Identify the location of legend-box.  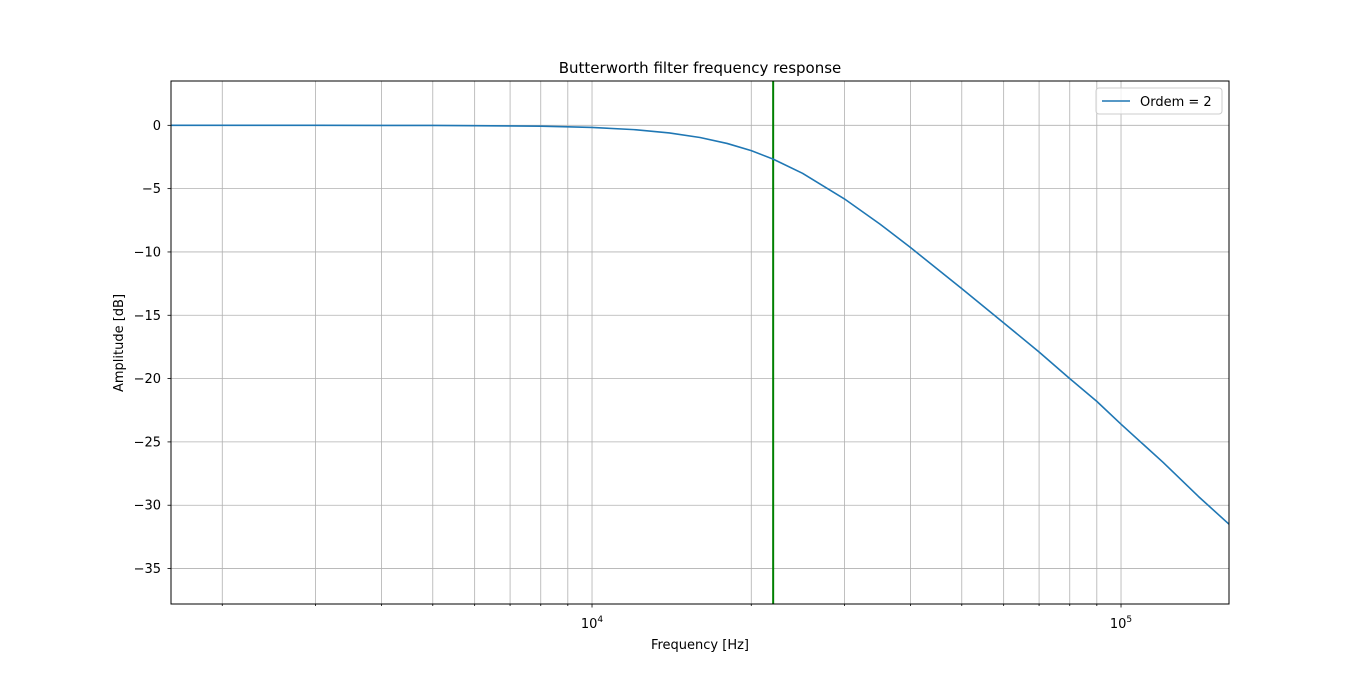
(1159, 101).